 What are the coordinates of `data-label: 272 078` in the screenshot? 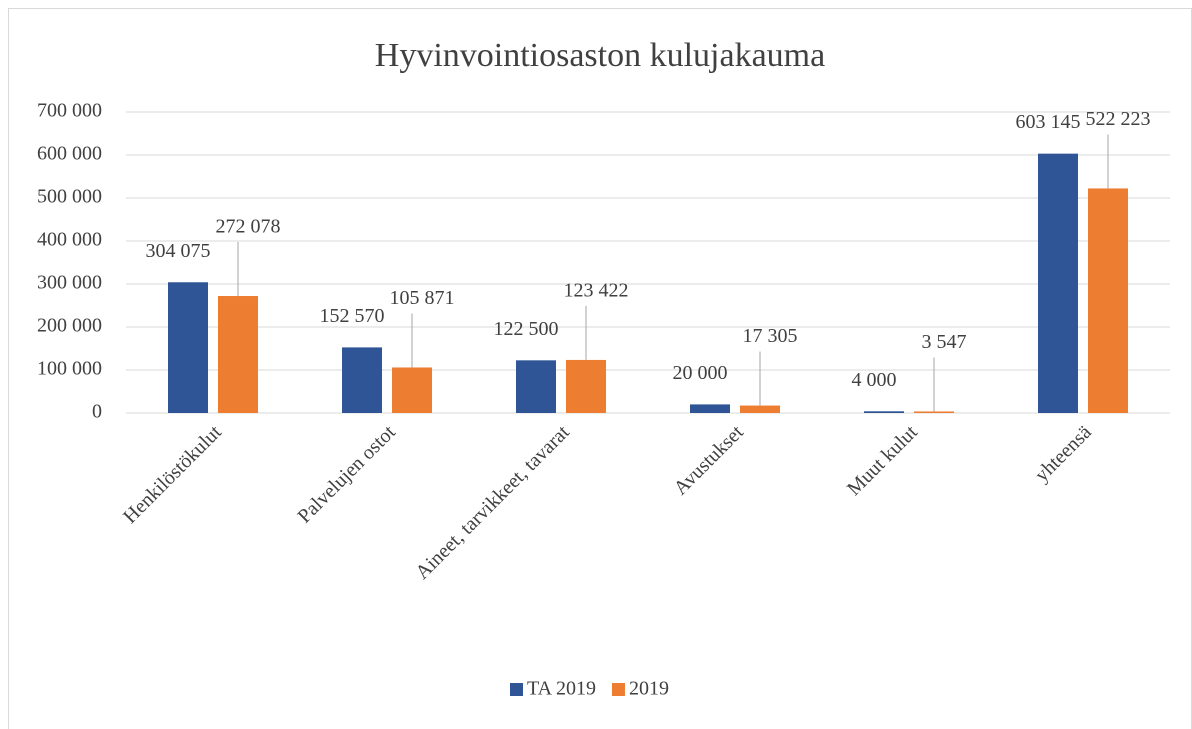 It's located at (248, 227).